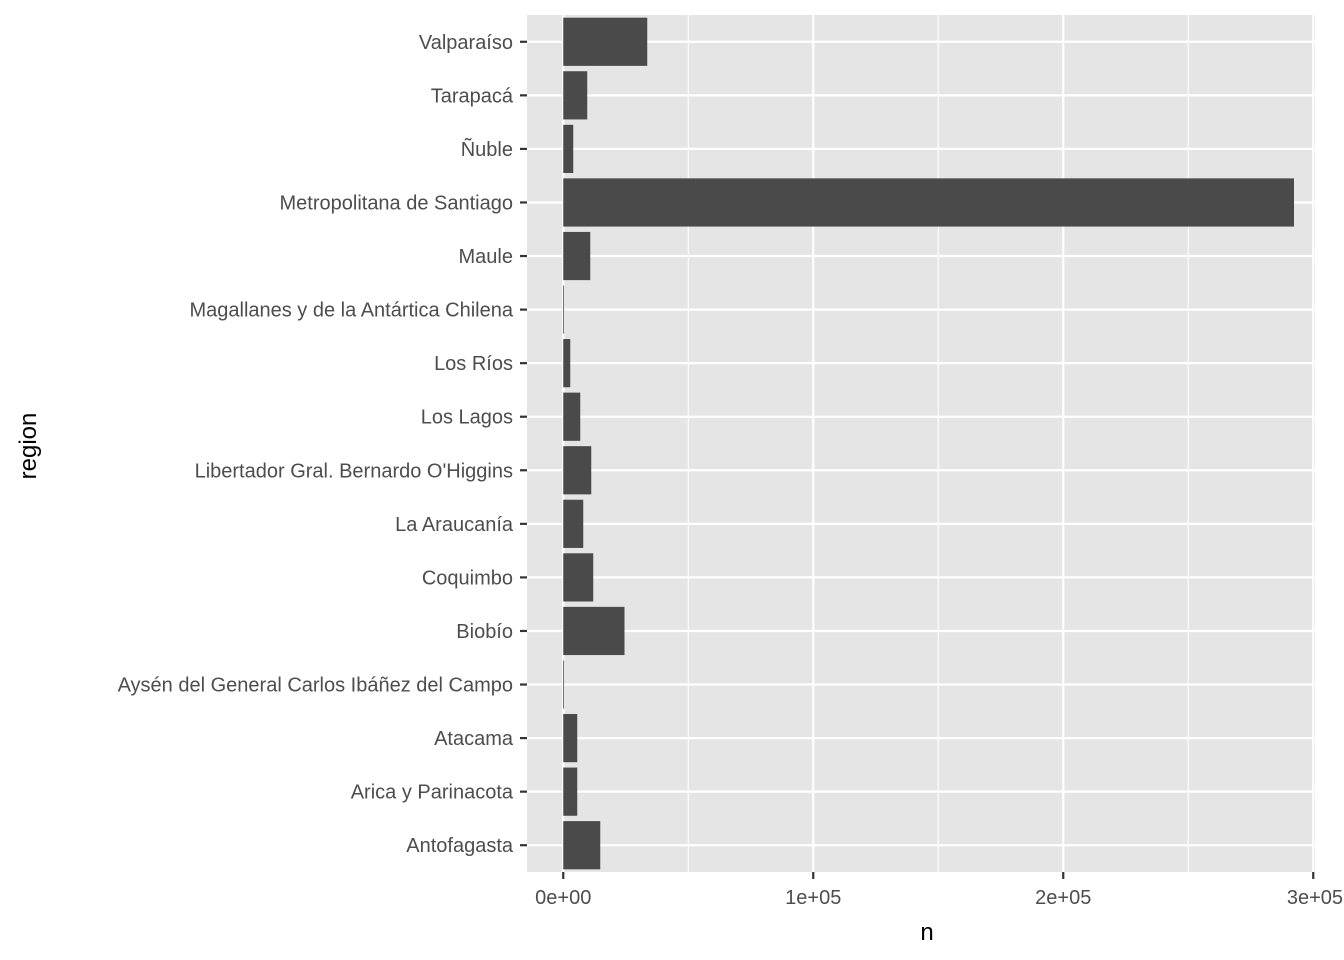  I want to click on y-tick-label: Libertador Gral. Bernardo O'Higgins, so click(354, 471).